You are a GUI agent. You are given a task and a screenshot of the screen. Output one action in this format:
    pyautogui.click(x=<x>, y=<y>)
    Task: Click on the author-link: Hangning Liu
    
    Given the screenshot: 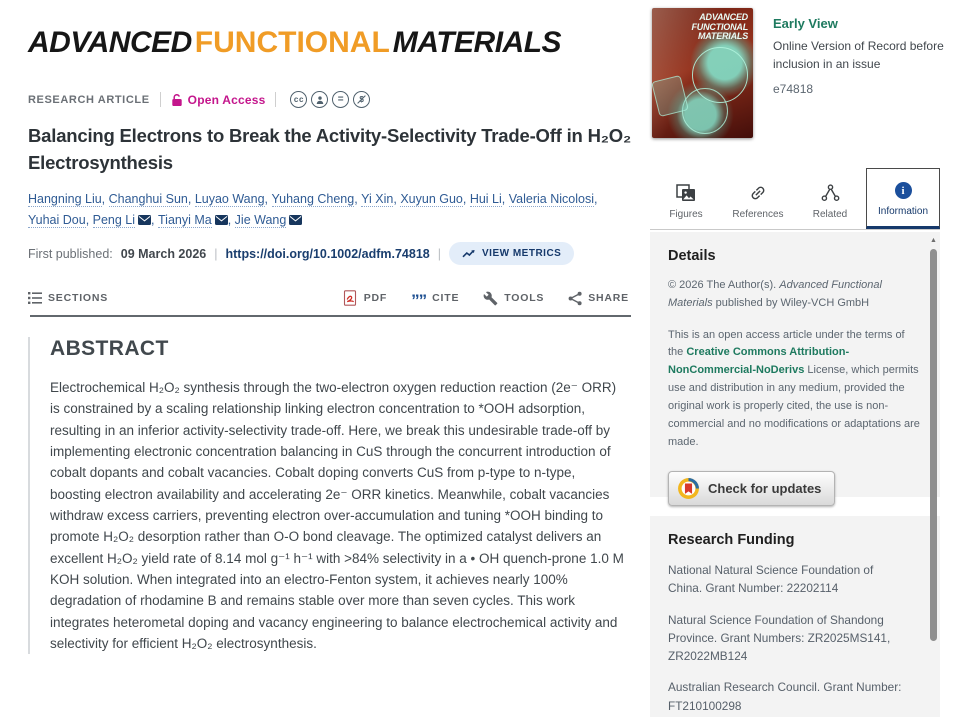 What is the action you would take?
    pyautogui.click(x=68, y=199)
    